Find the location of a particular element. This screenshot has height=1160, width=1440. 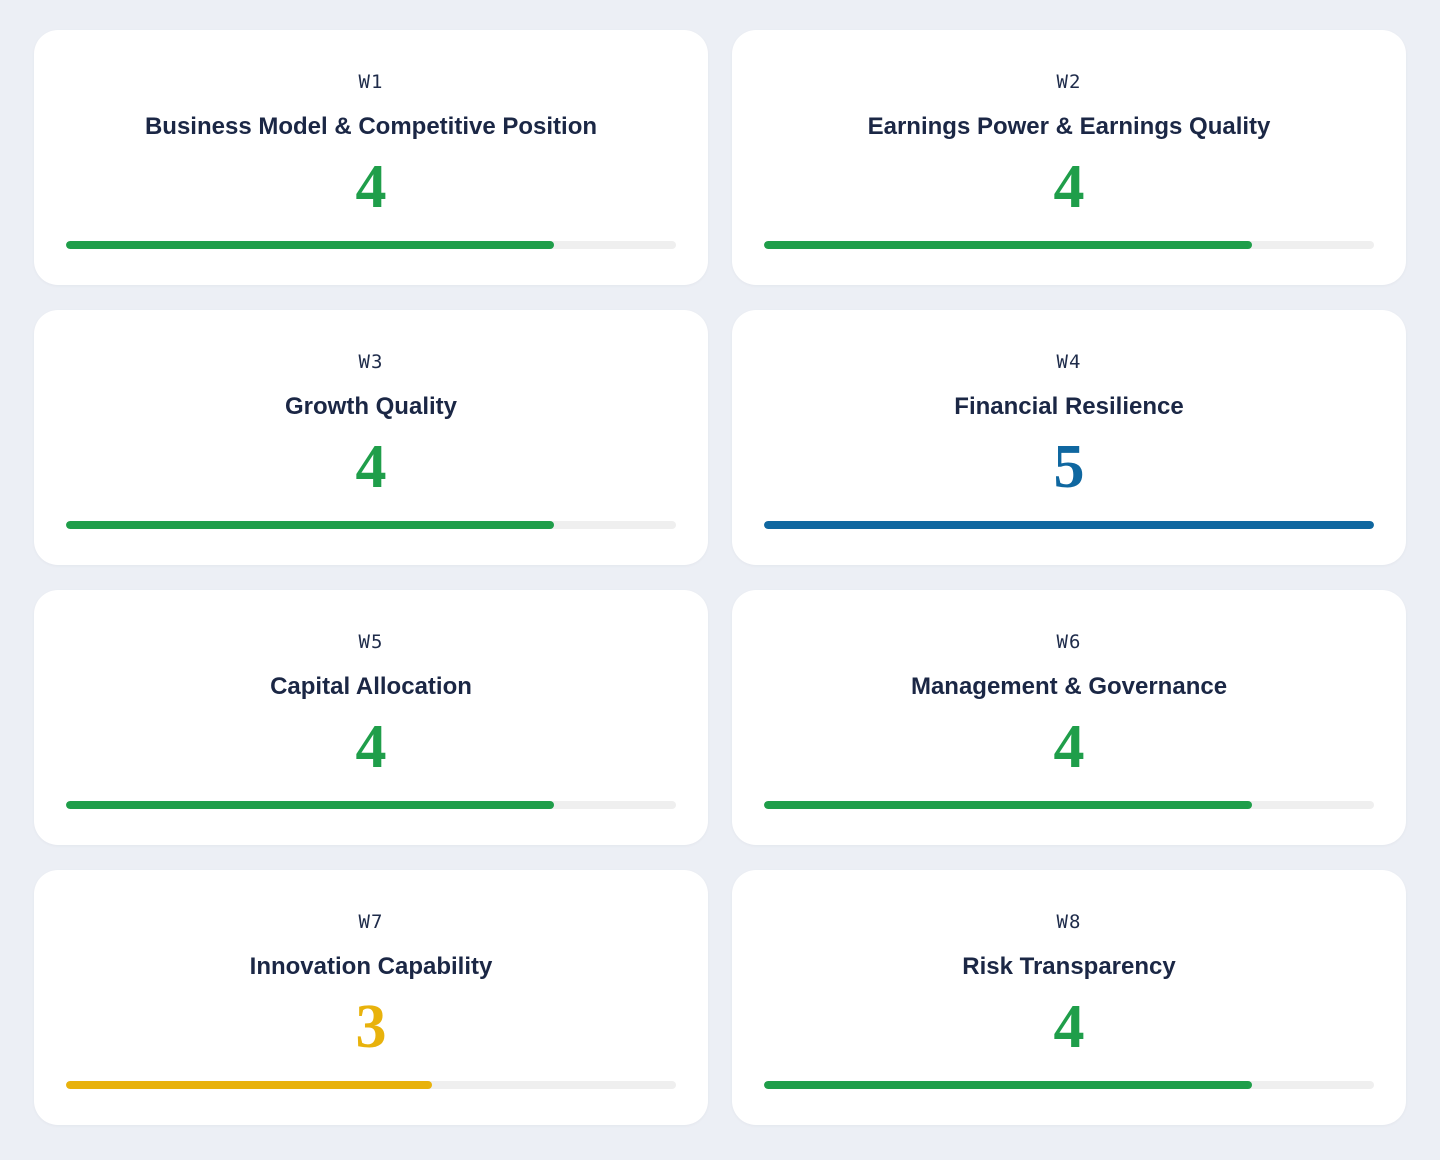

card-title: Innovation Capability is located at coordinates (371, 966).